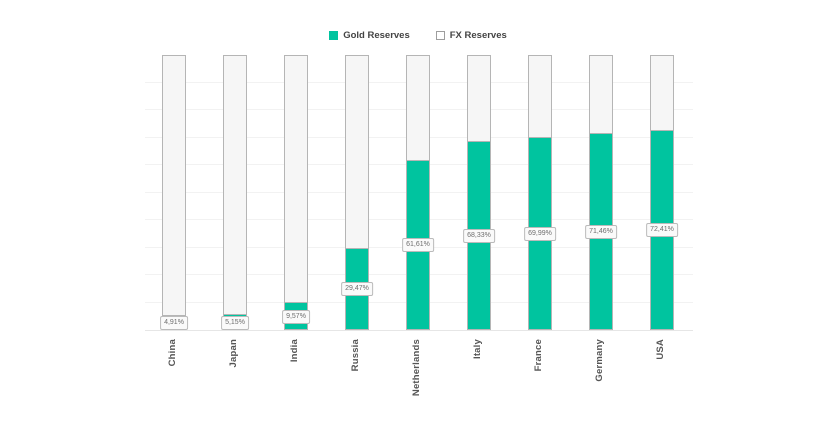 This screenshot has height=424, width=836. I want to click on data-label-france: 69,99%, so click(540, 233).